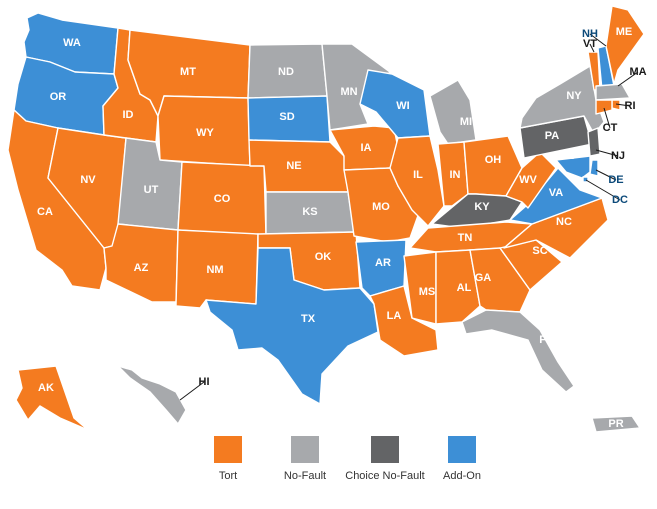  I want to click on callout-line-de, so click(606, 175).